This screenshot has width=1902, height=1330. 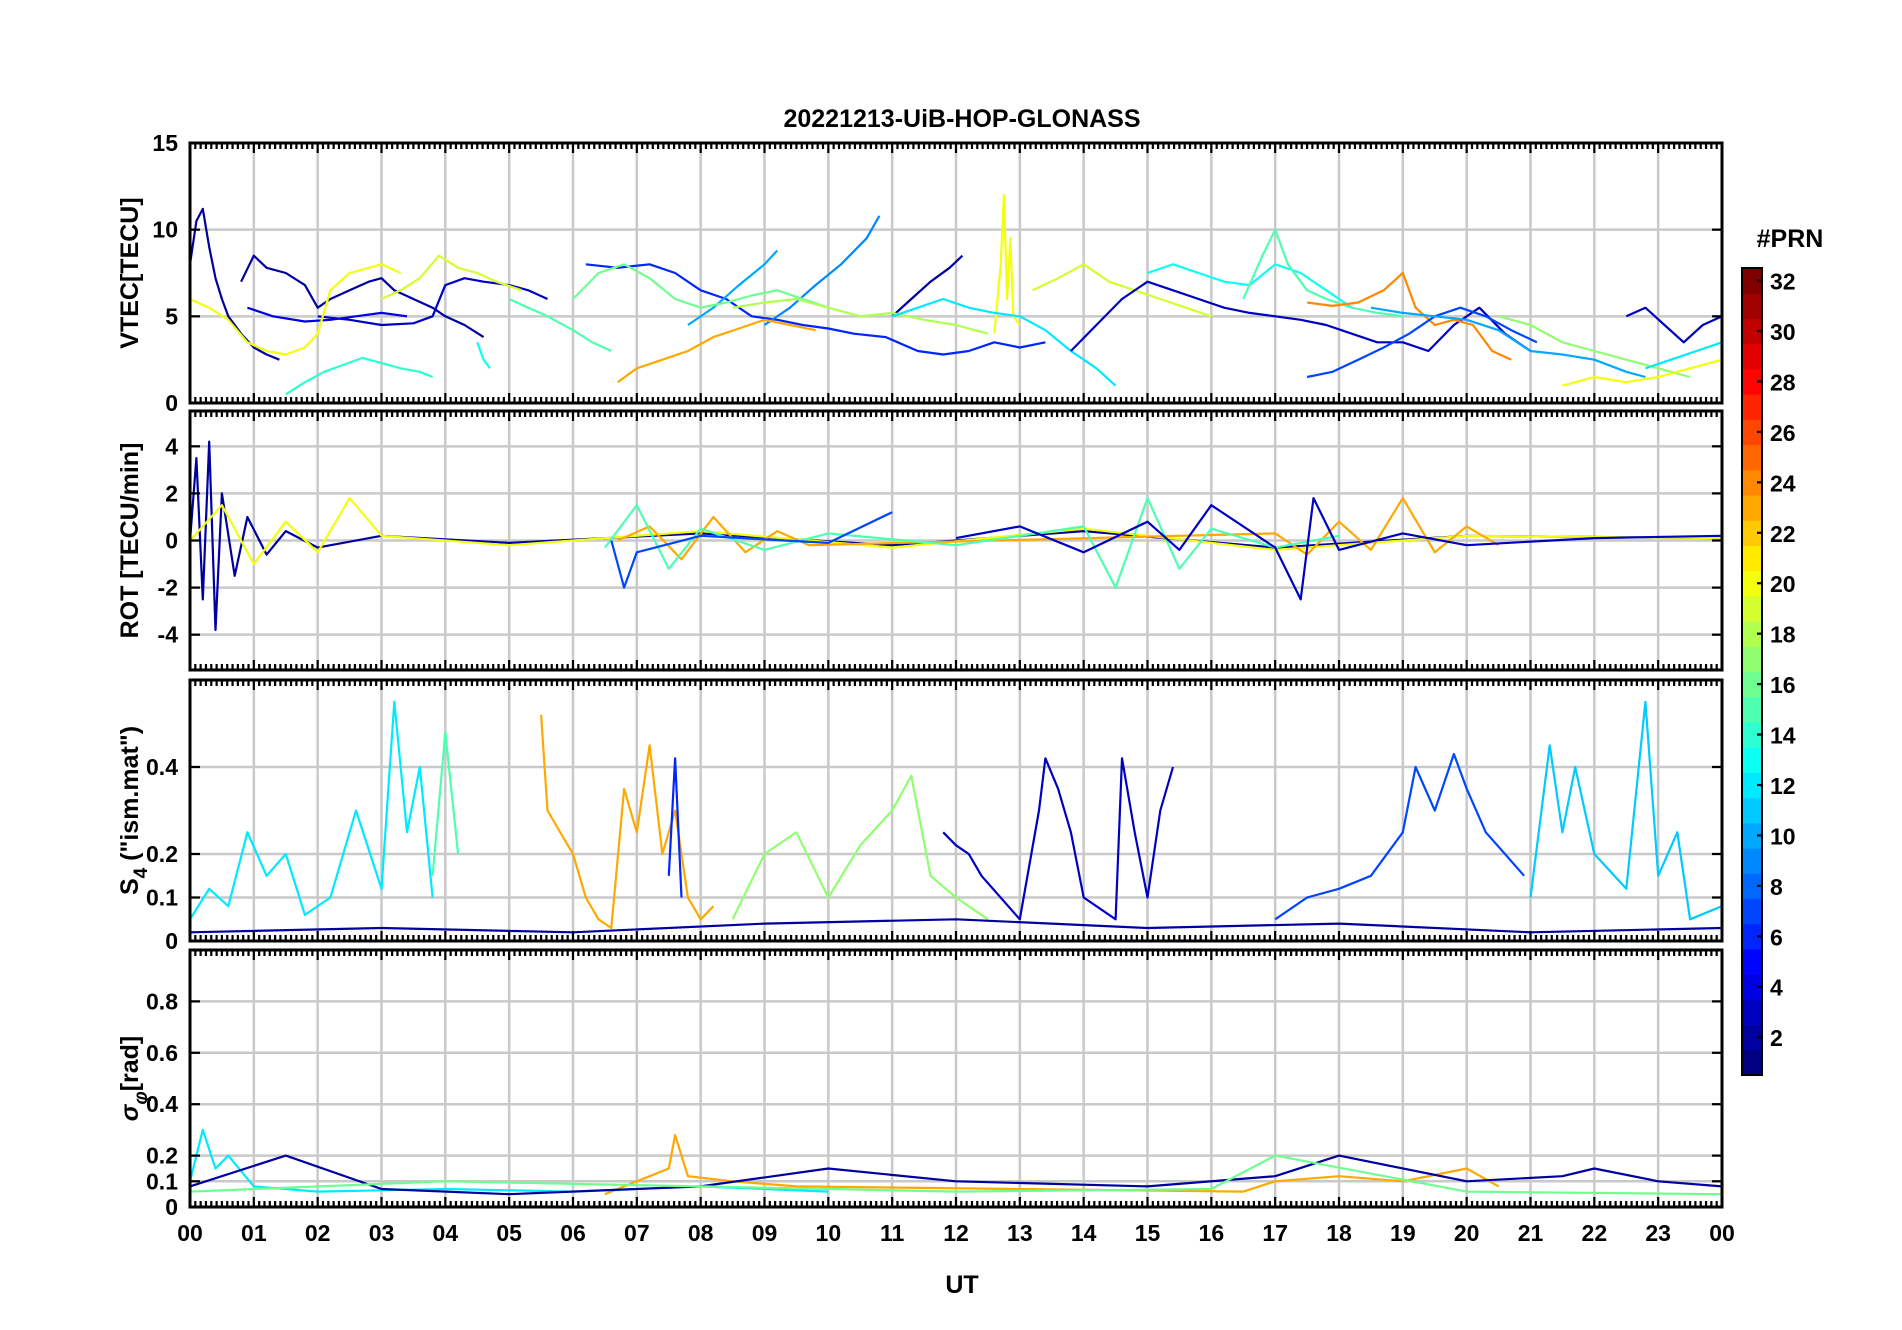 I want to click on x-tick-label: 11, so click(x=892, y=1233).